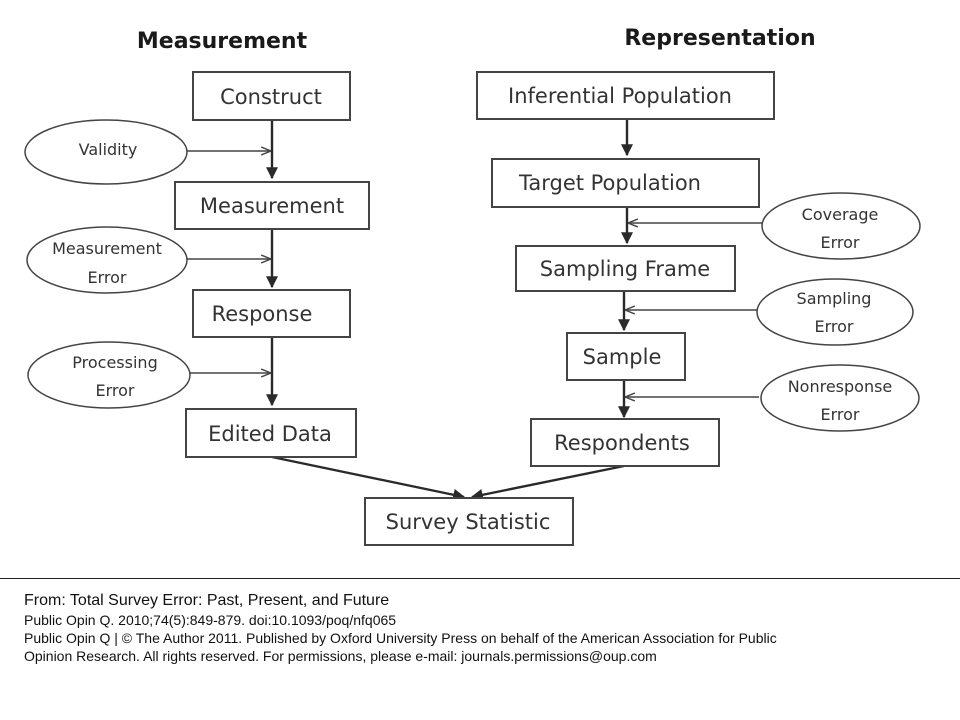 This screenshot has height=720, width=960. I want to click on ellipse-sampling-error-label-1: Sampling, so click(834, 298).